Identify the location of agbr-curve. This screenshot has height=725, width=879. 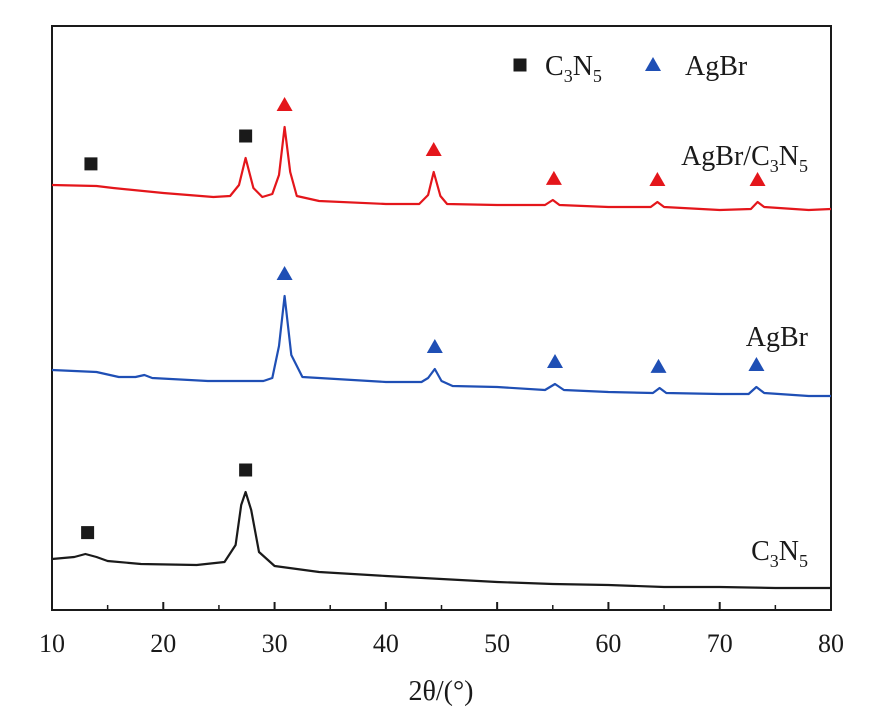
(441, 346).